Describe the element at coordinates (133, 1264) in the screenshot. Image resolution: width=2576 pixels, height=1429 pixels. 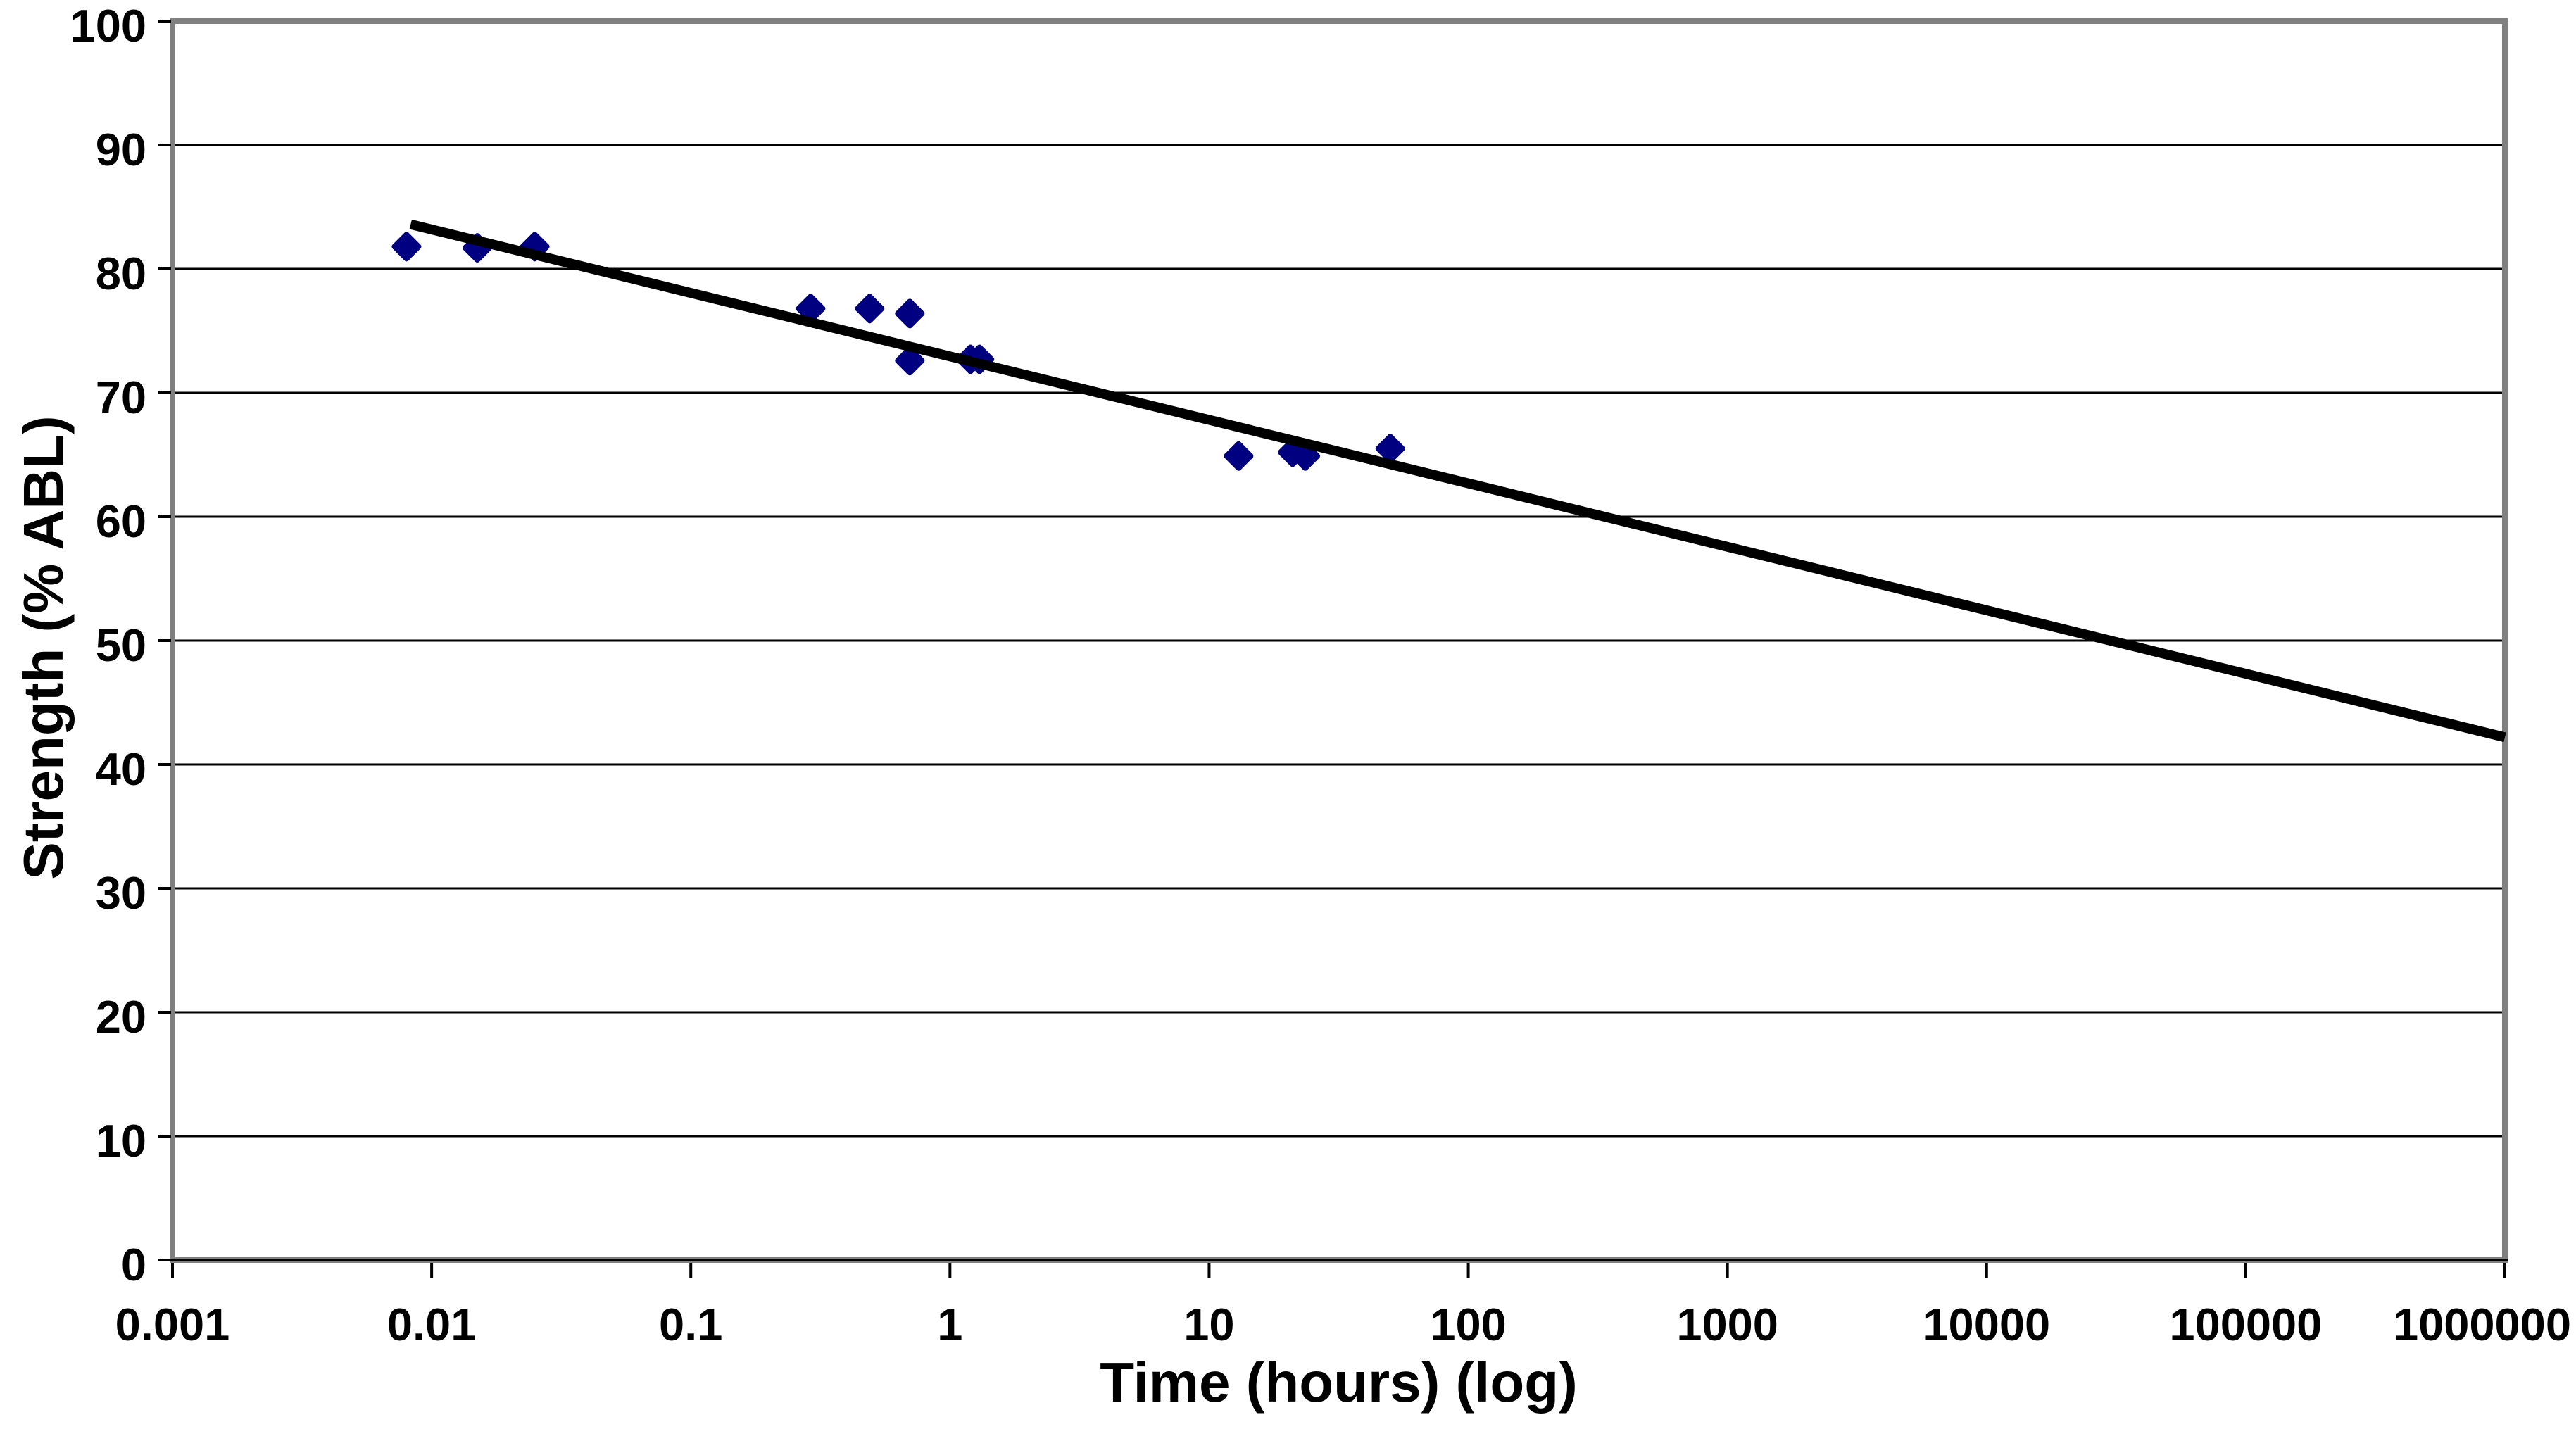
I see `y-axis-tick-label: 0` at that location.